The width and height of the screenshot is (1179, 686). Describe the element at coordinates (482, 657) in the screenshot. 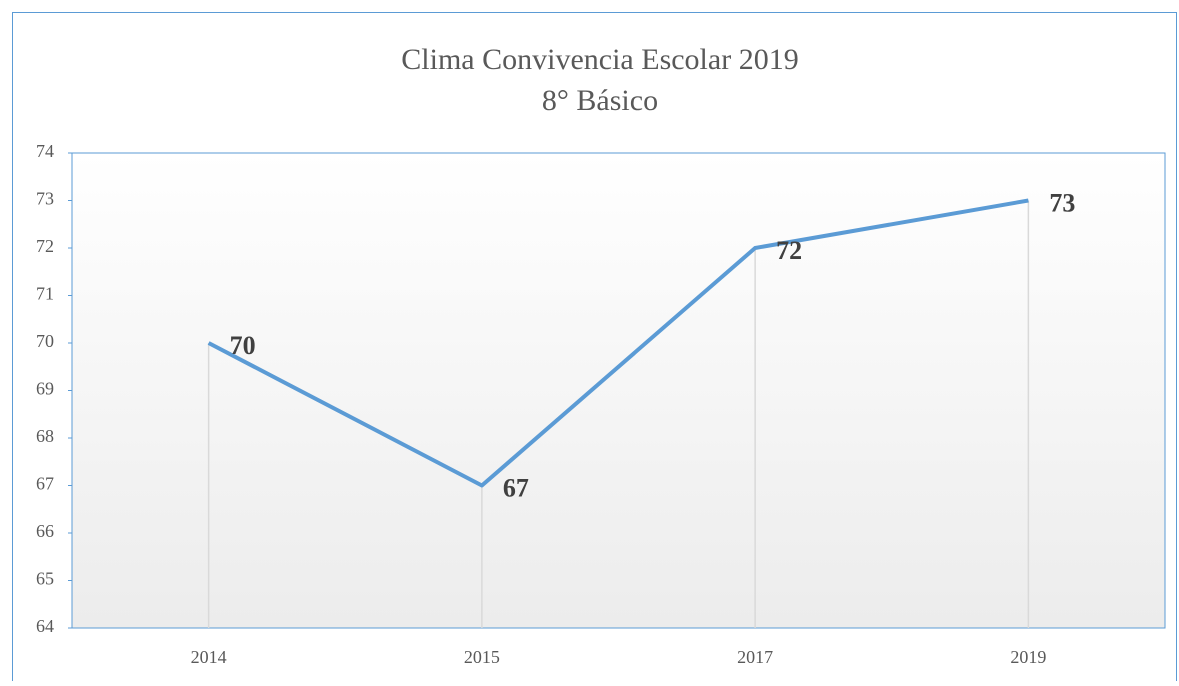

I see `x-tick-label: 2015` at that location.